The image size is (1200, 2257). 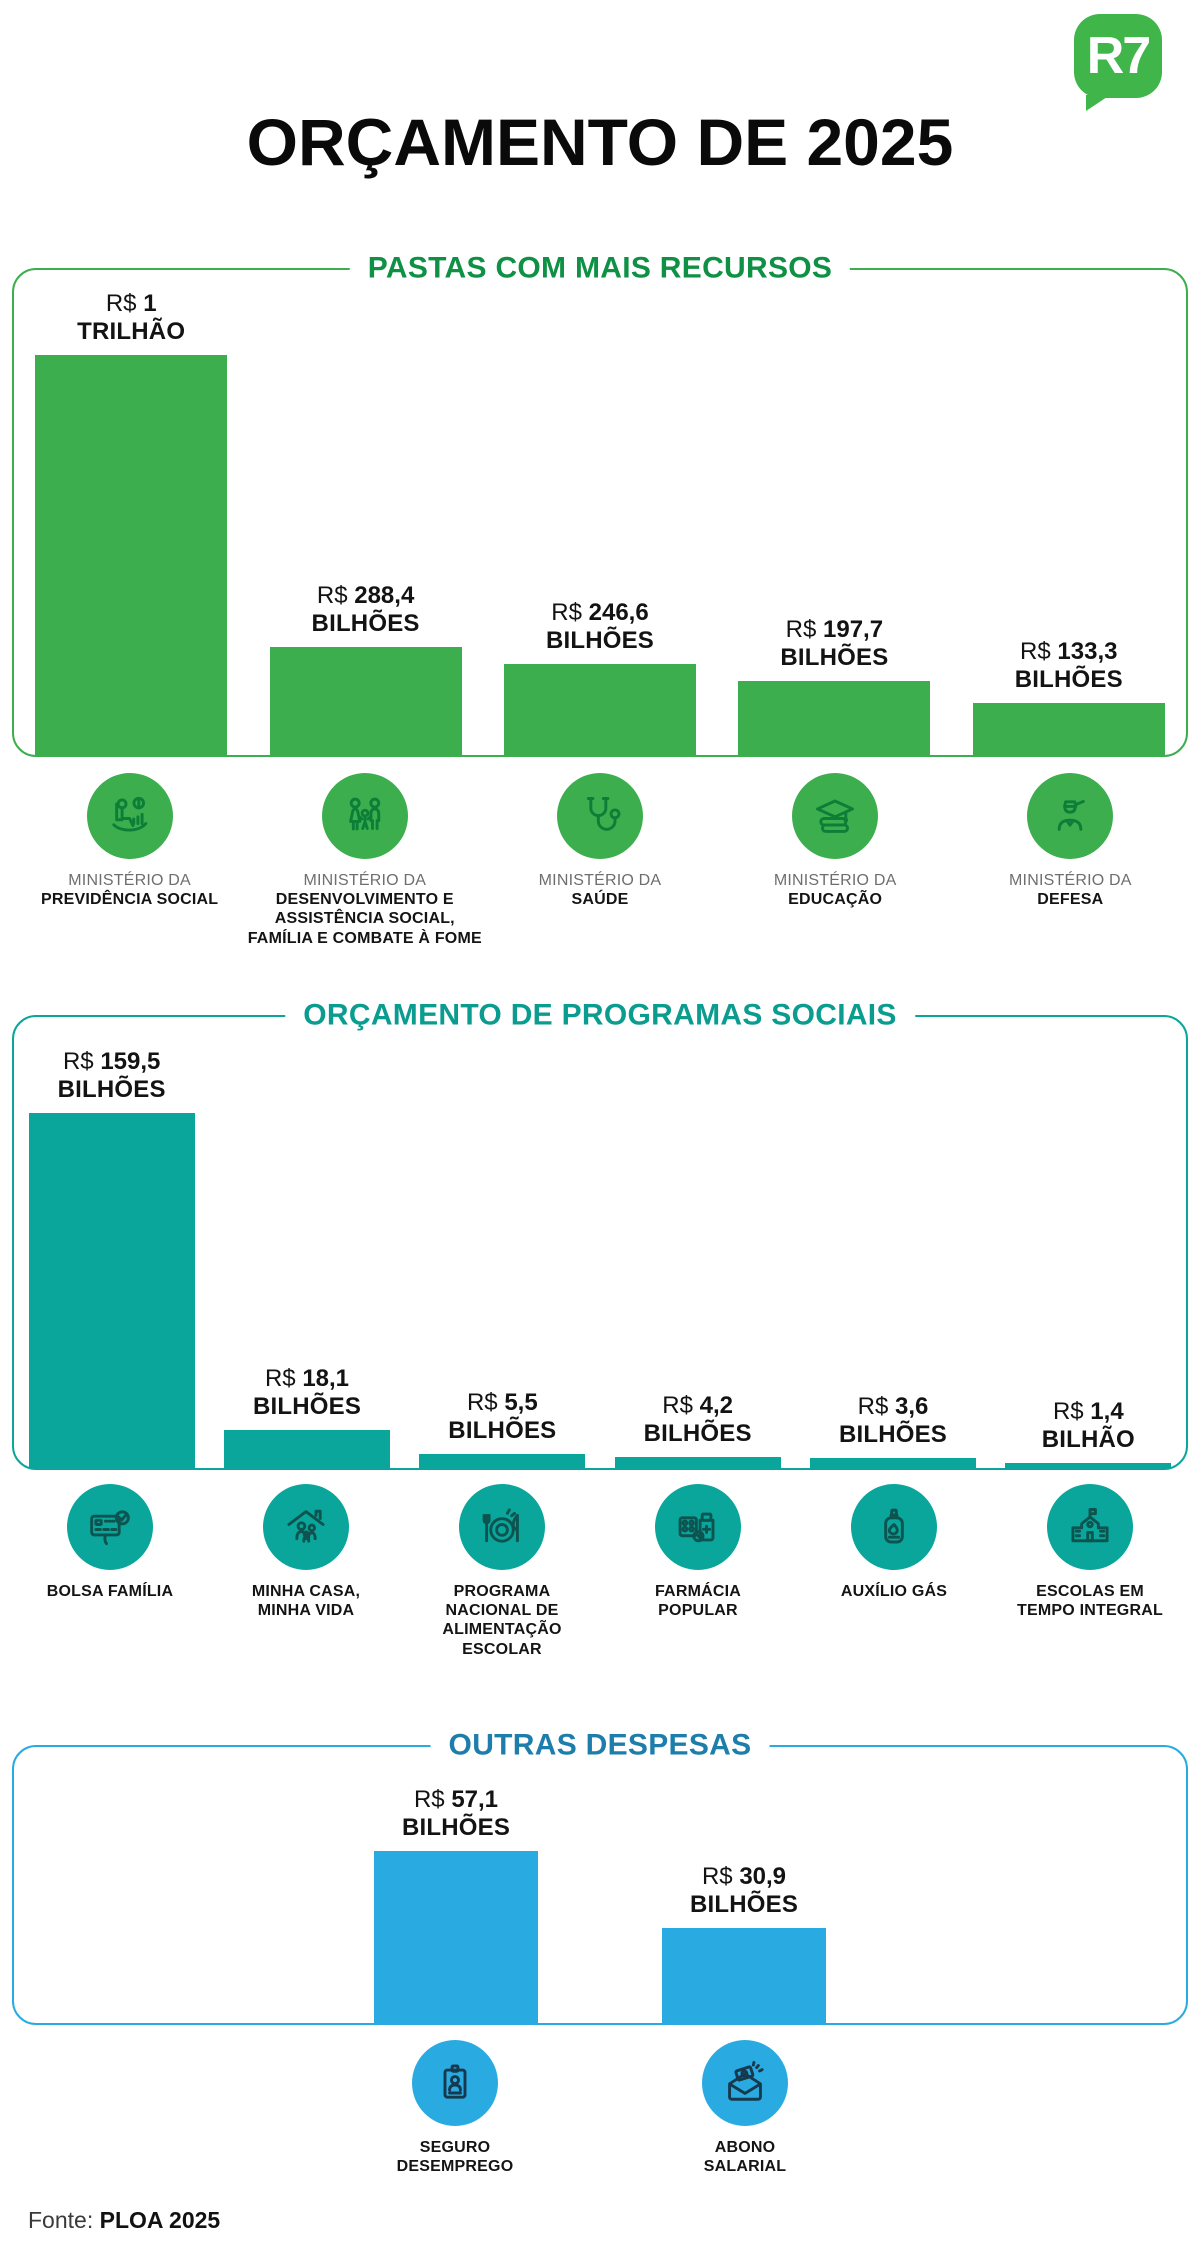 What do you see at coordinates (894, 1576) in the screenshot?
I see `legend-item: AUXÍLIO GÁS` at bounding box center [894, 1576].